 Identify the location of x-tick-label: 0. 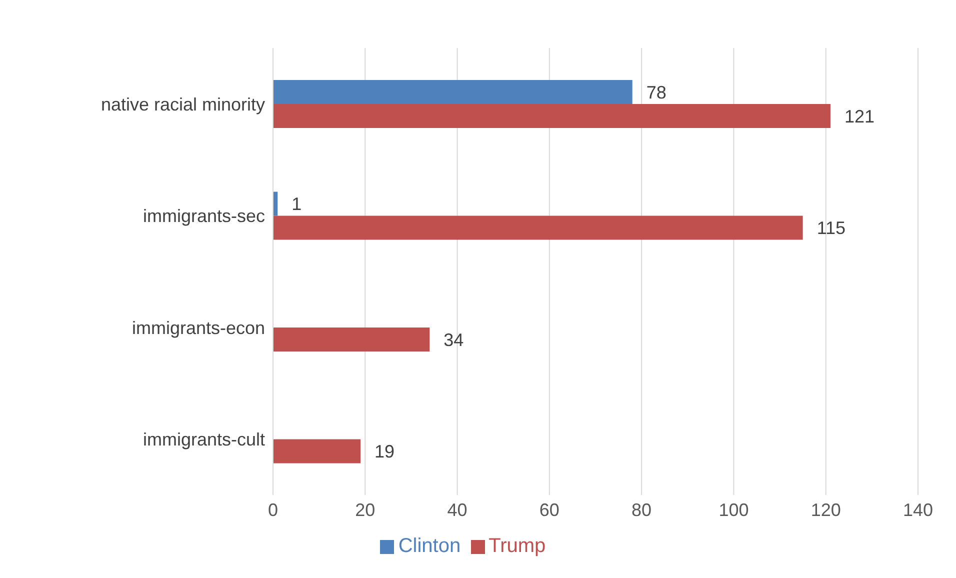
(273, 510).